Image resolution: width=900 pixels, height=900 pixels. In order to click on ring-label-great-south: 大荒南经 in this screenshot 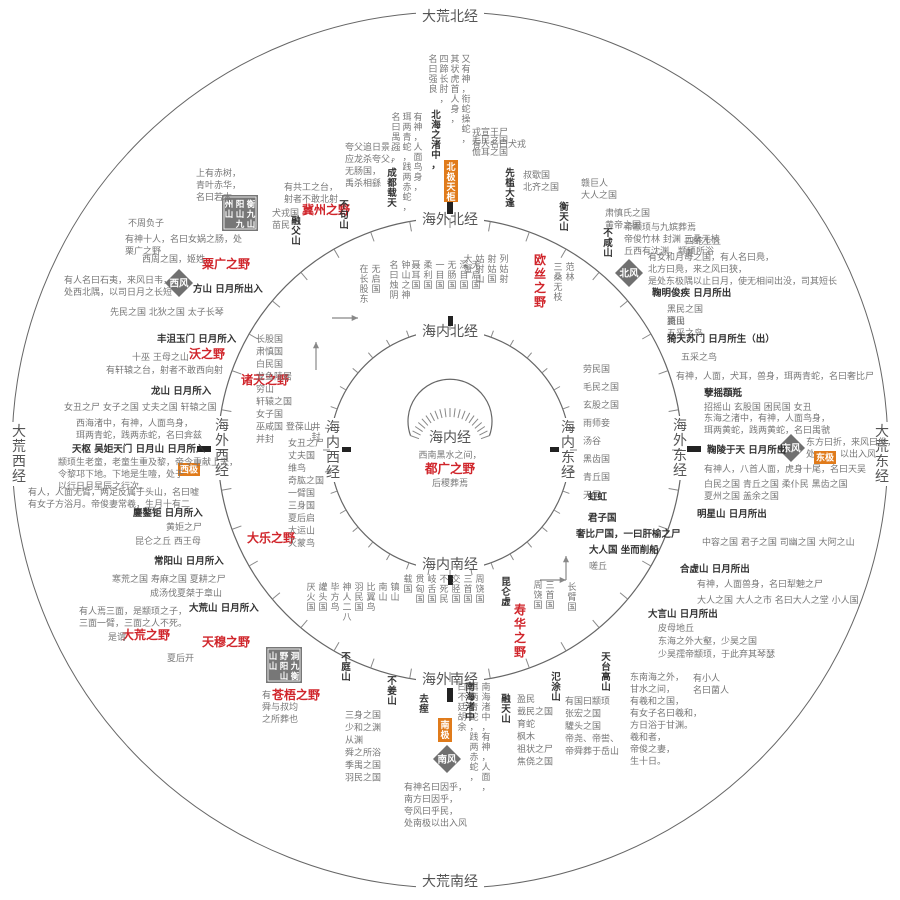, I will do `click(450, 882)`.